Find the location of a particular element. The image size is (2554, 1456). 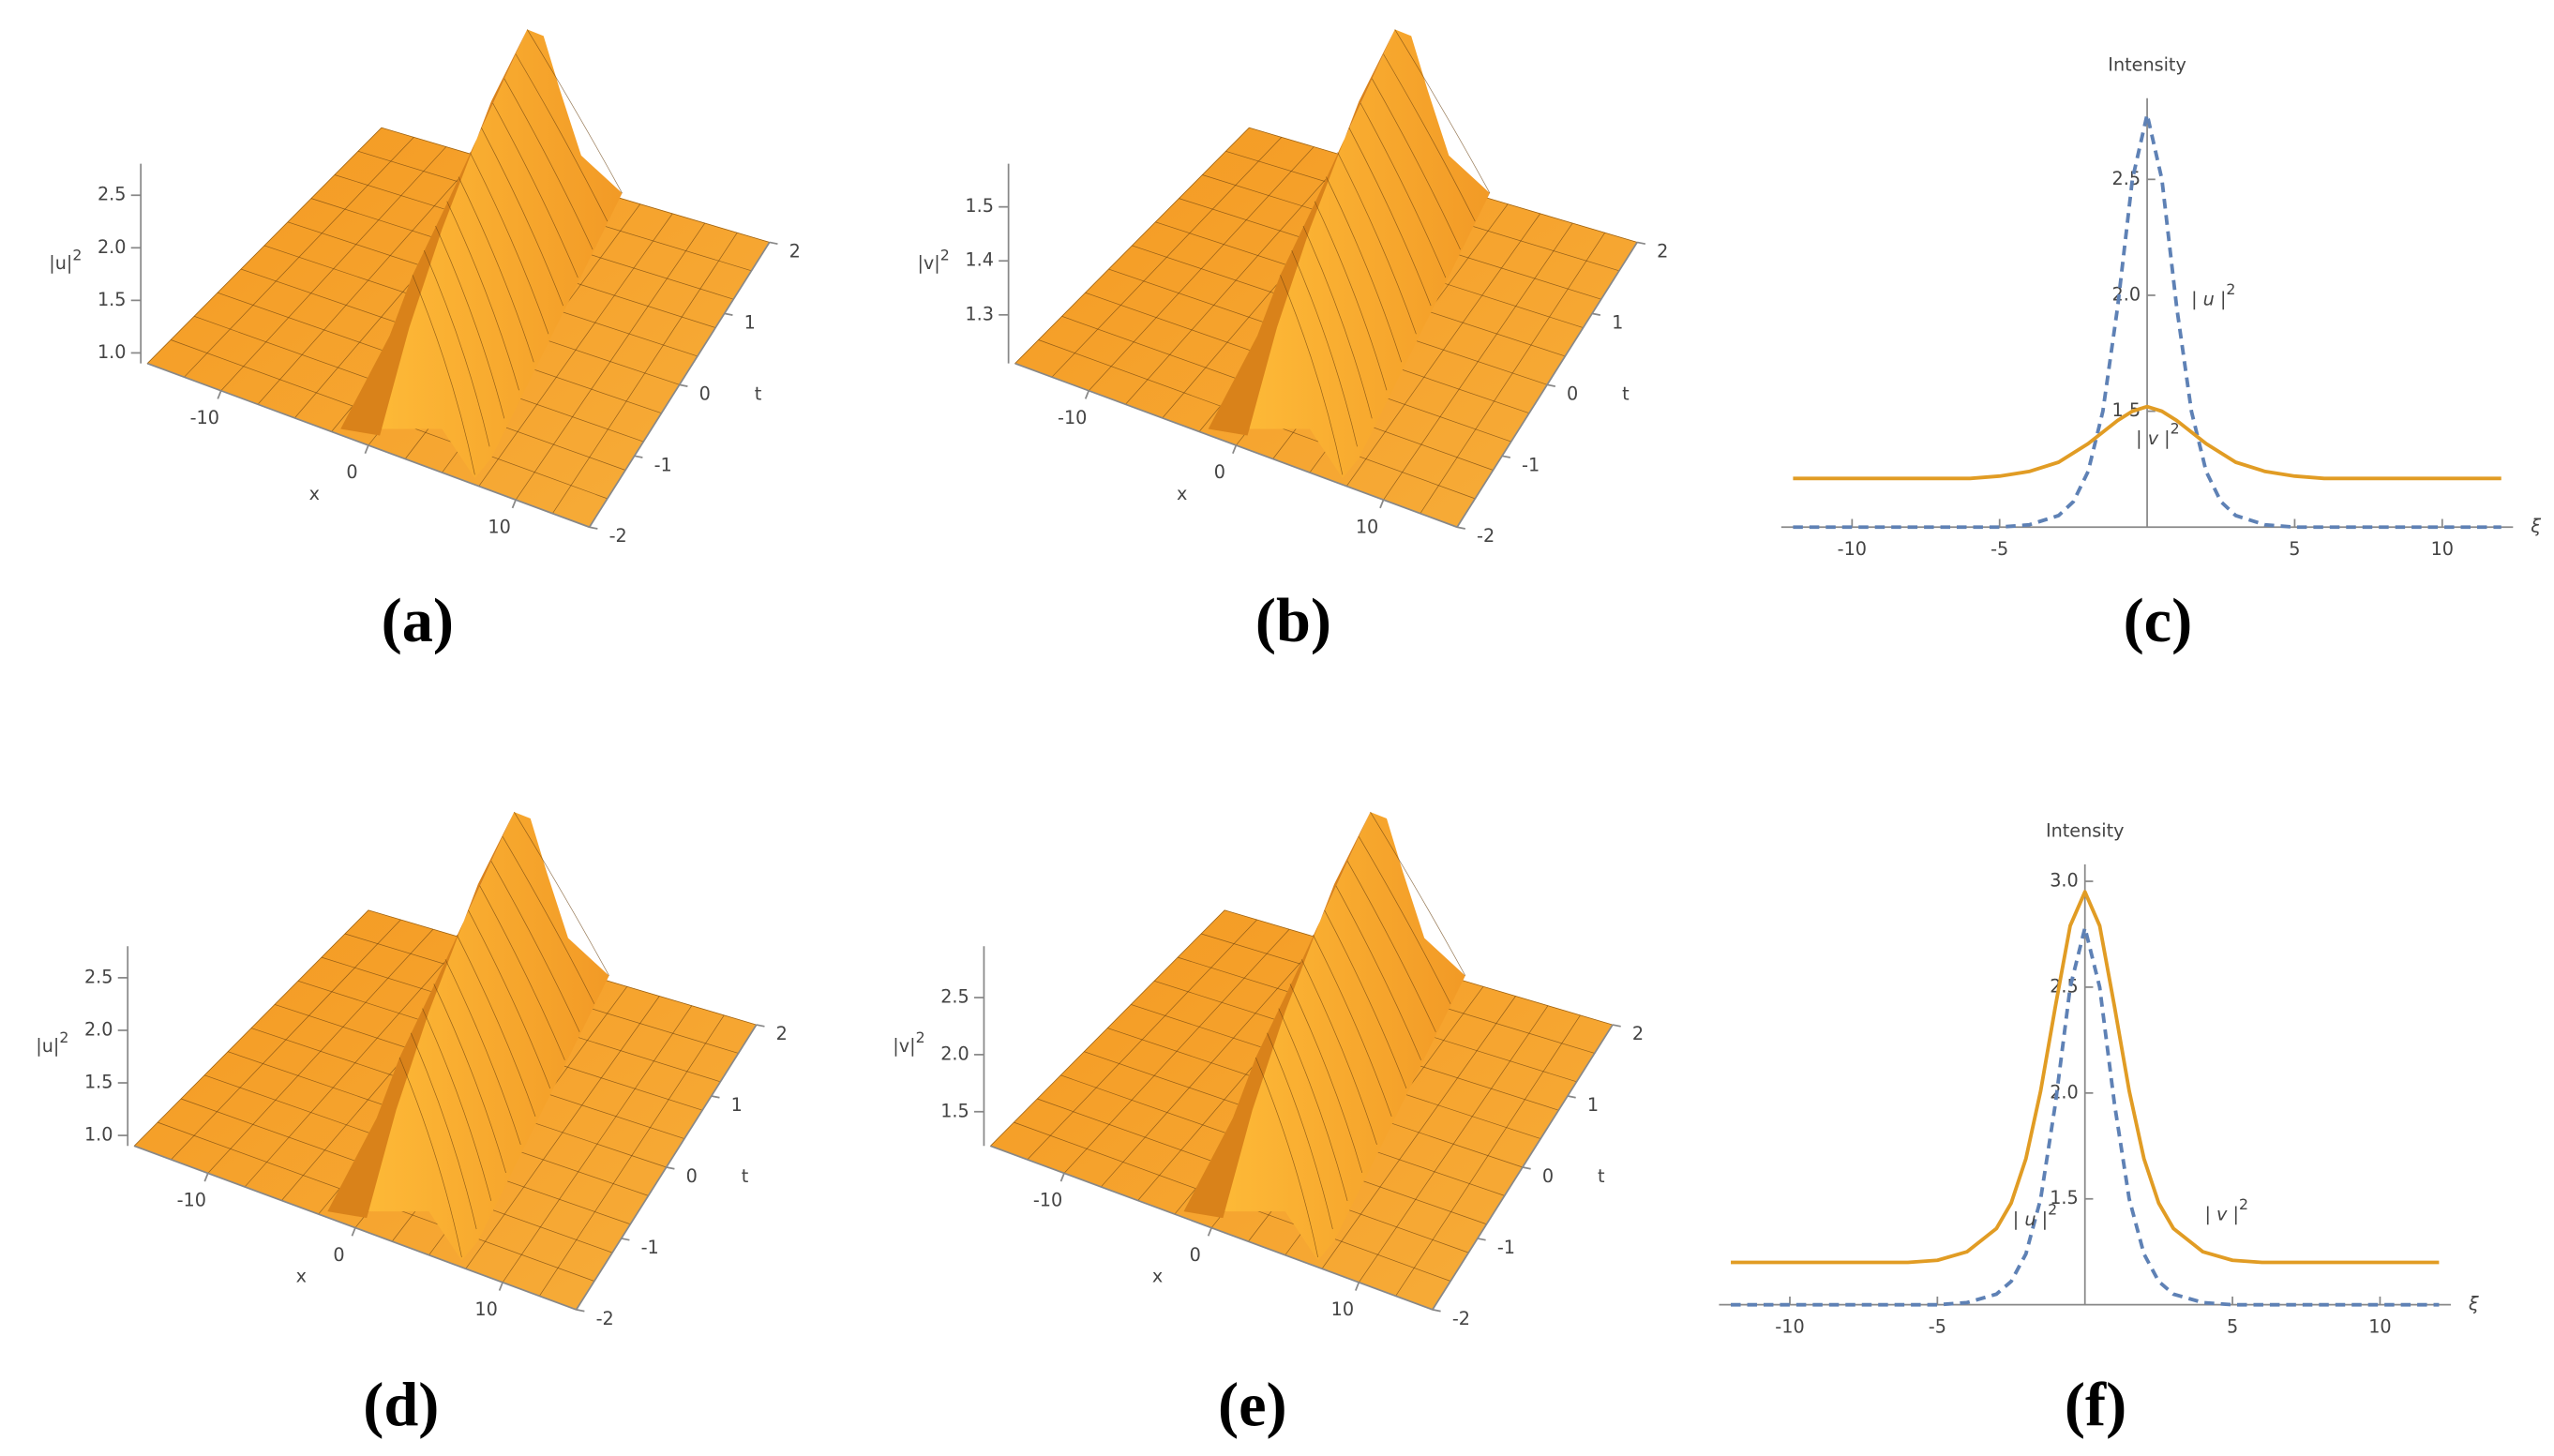

x-tick-label: 0 is located at coordinates (1195, 1255).